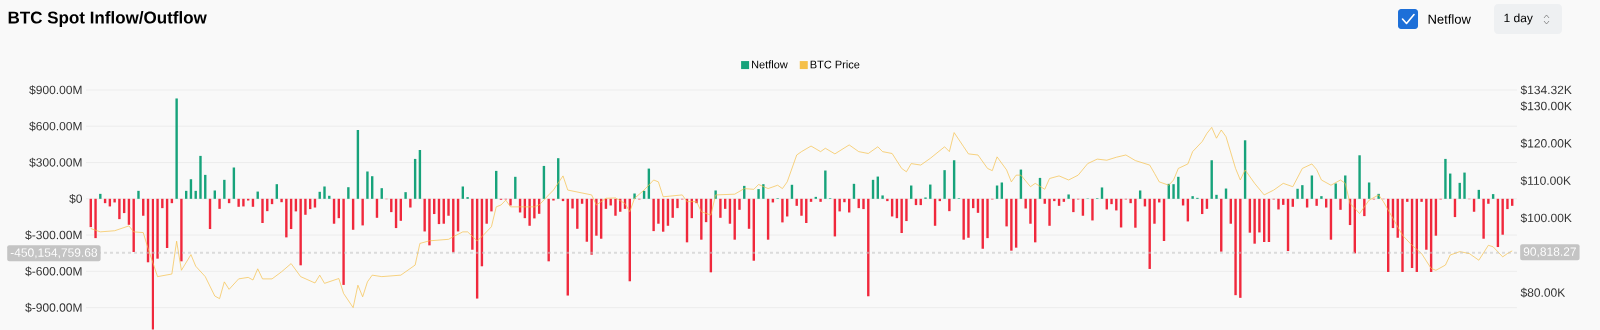 The height and width of the screenshot is (330, 1600). Describe the element at coordinates (55, 126) in the screenshot. I see `y-tick-label: $600.00M` at that location.